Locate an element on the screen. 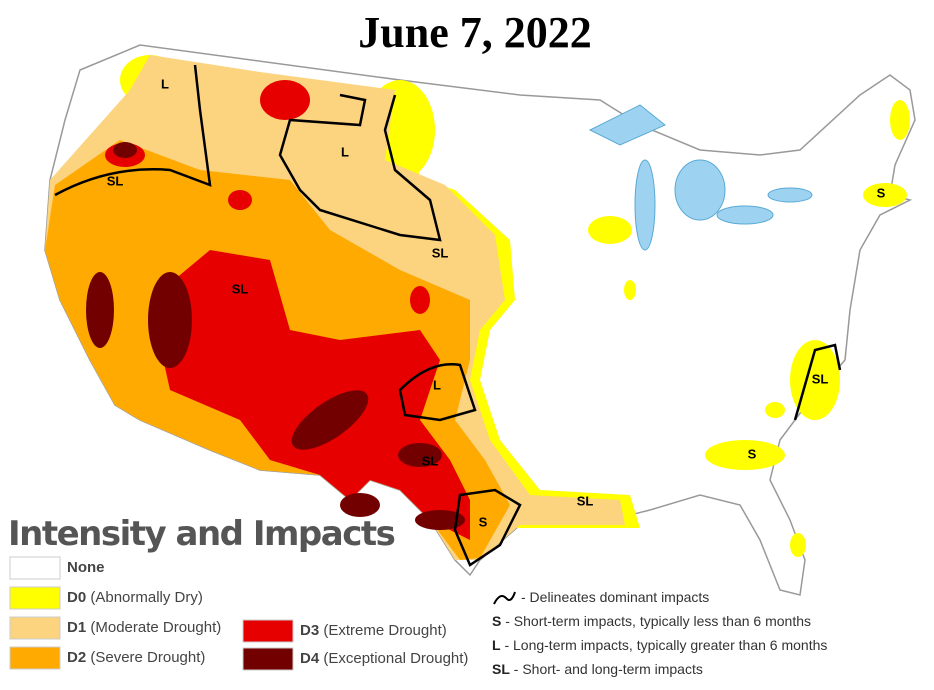 The image size is (934, 690). impact-text: SL - Short- and long-term impacts is located at coordinates (597, 669).